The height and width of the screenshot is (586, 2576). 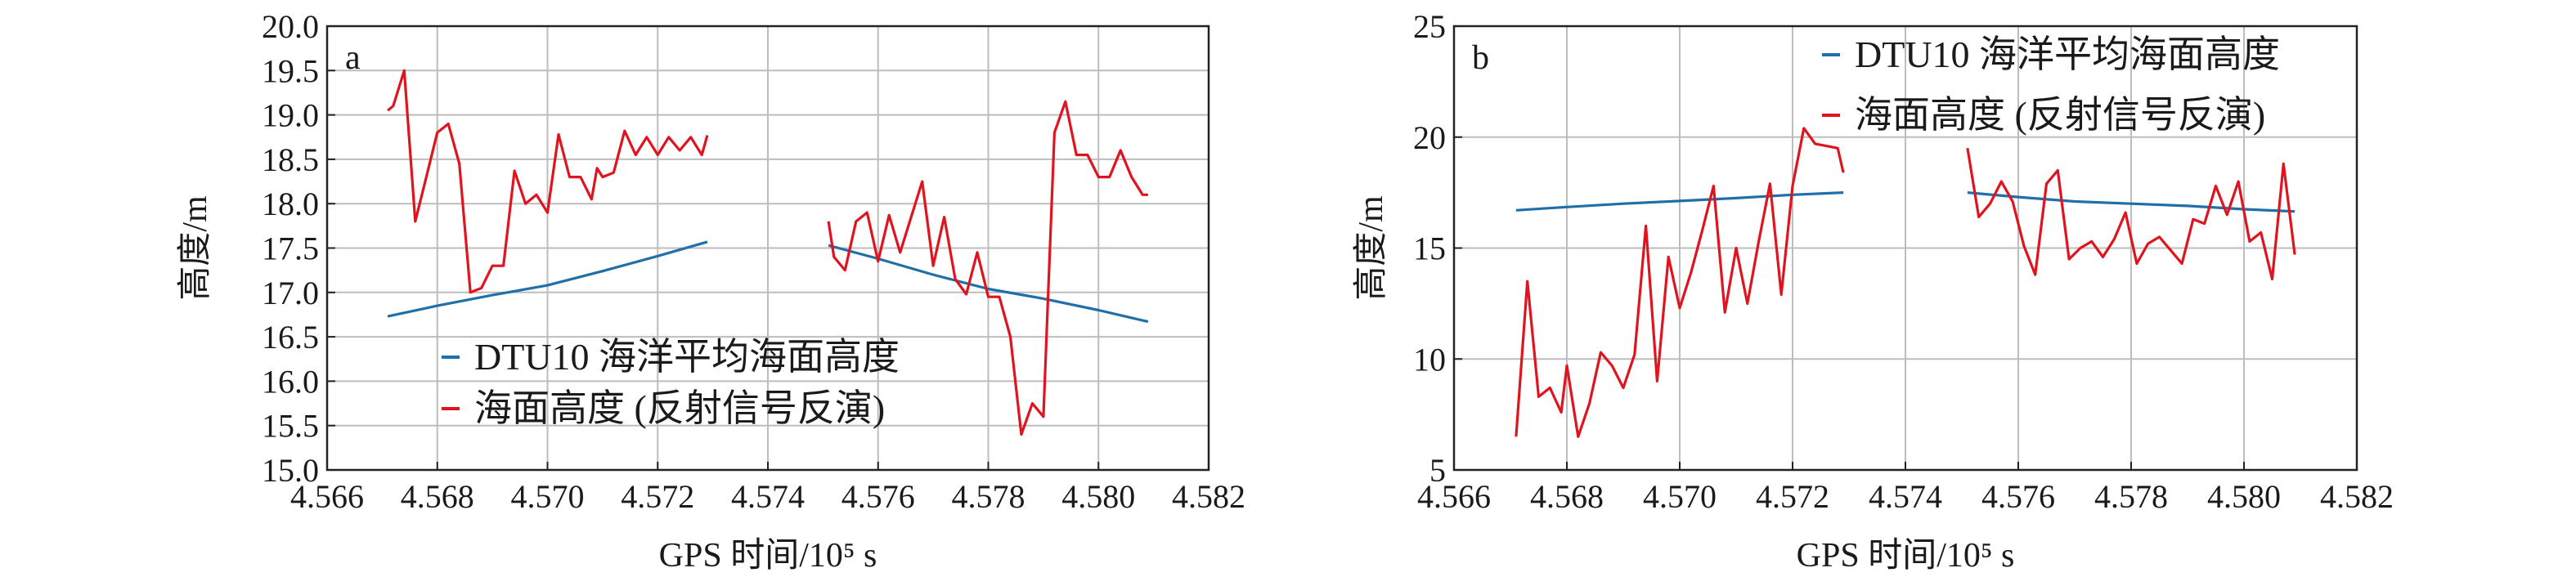 What do you see at coordinates (290, 27) in the screenshot?
I see `y-tick-label: 20.0` at bounding box center [290, 27].